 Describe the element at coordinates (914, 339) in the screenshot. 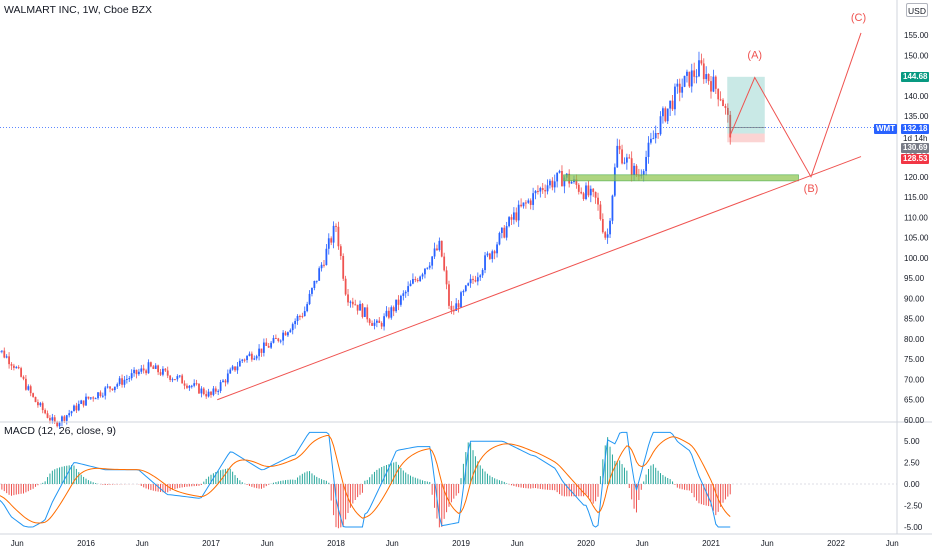

I see `price-tick-label: 80.00` at that location.